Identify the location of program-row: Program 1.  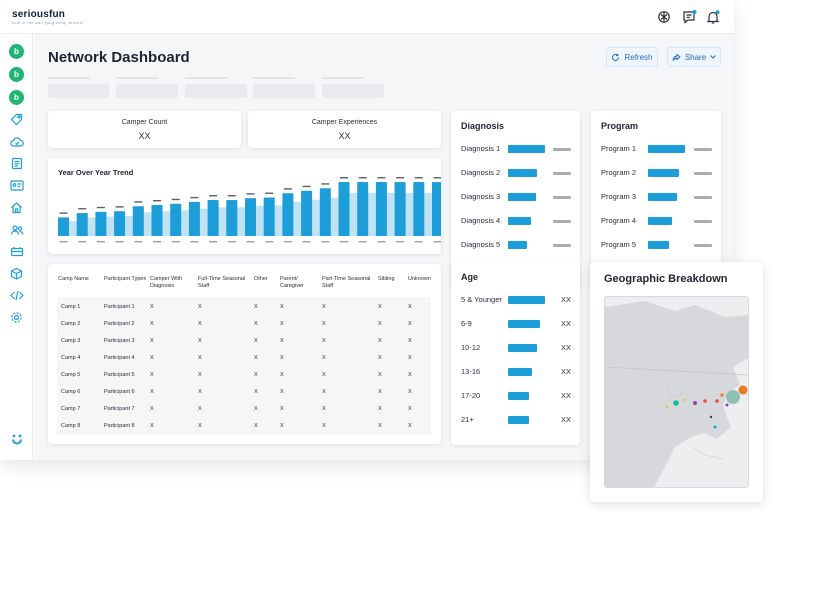
(658, 149).